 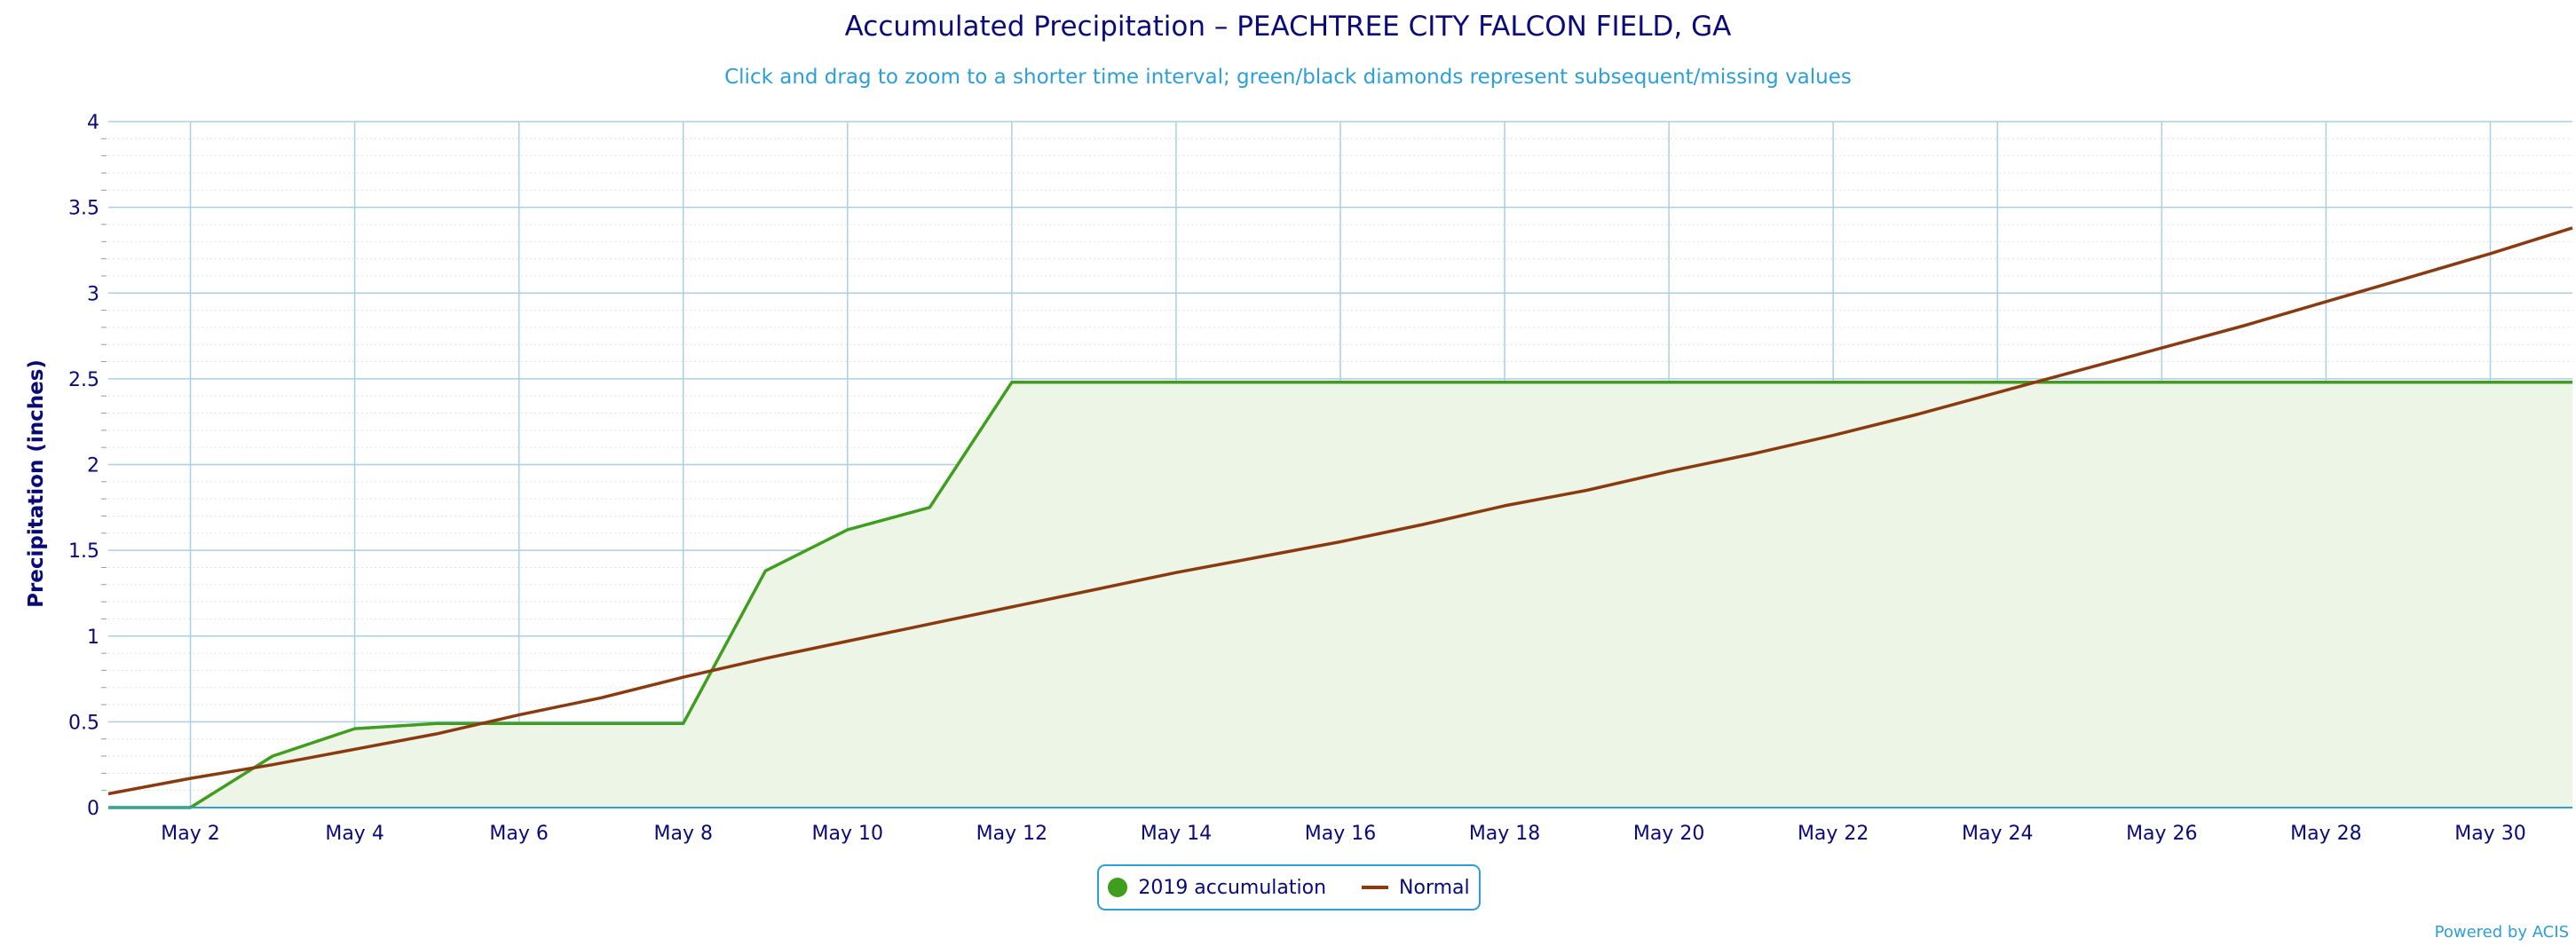 What do you see at coordinates (2489, 834) in the screenshot?
I see `x-tick-label: May 30` at bounding box center [2489, 834].